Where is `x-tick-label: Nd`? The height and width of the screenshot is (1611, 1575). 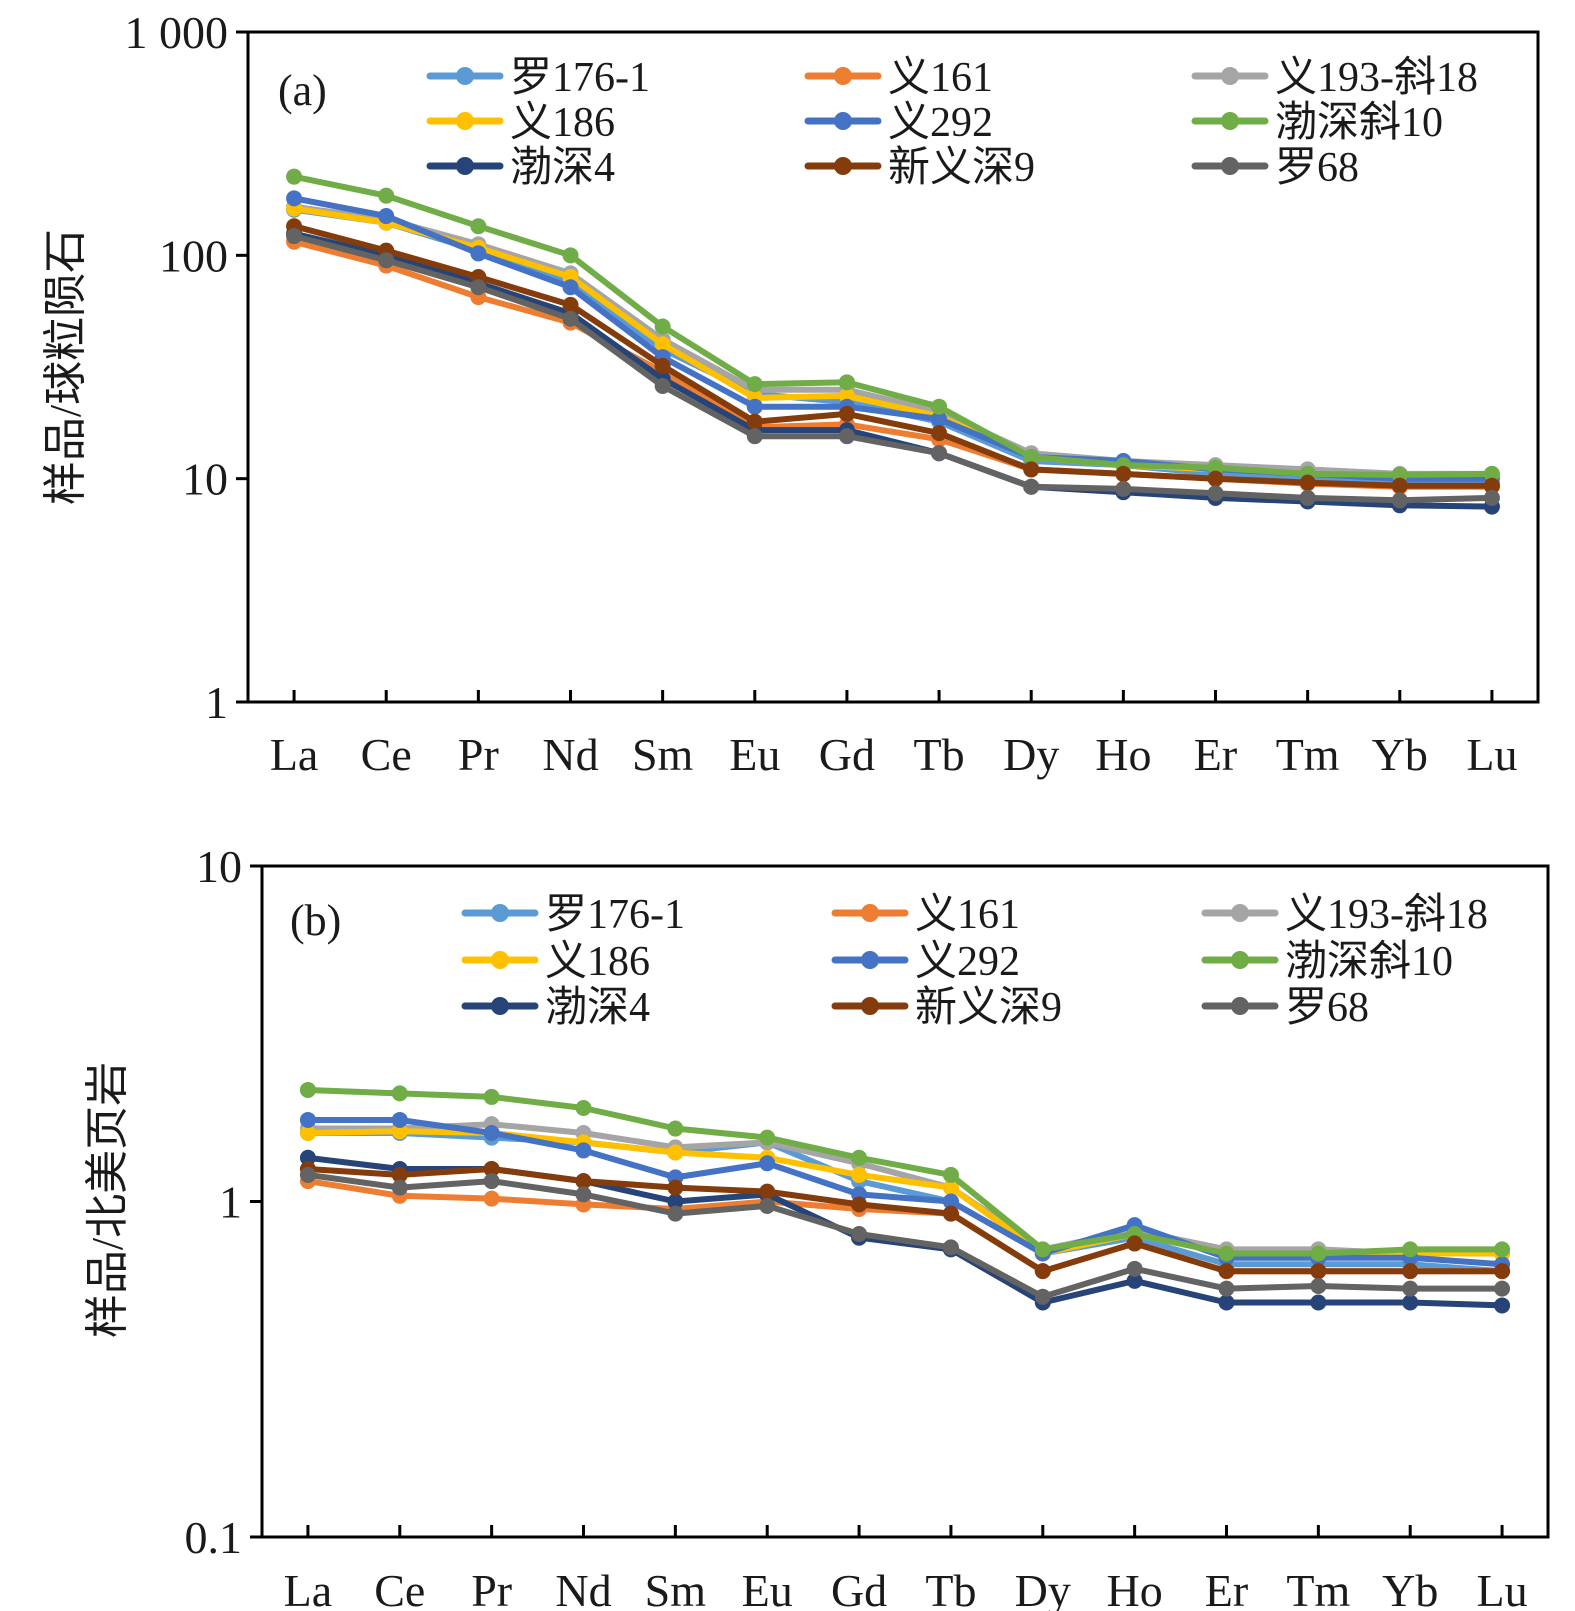
x-tick-label: Nd is located at coordinates (583, 1588).